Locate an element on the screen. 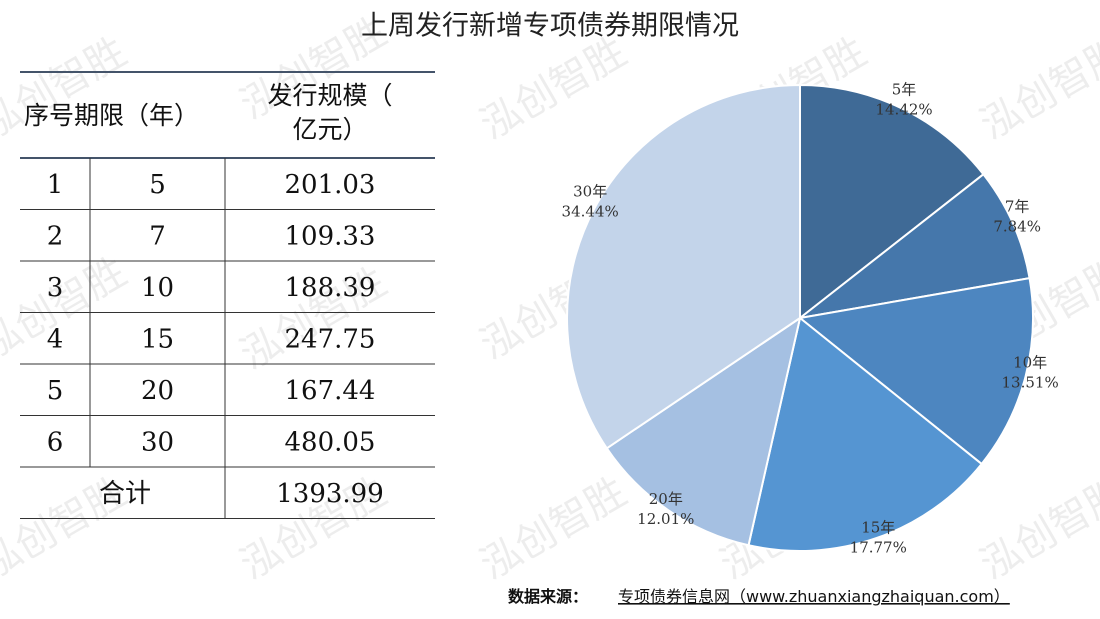 The height and width of the screenshot is (619, 1100). table-cell: 2 is located at coordinates (55, 236).